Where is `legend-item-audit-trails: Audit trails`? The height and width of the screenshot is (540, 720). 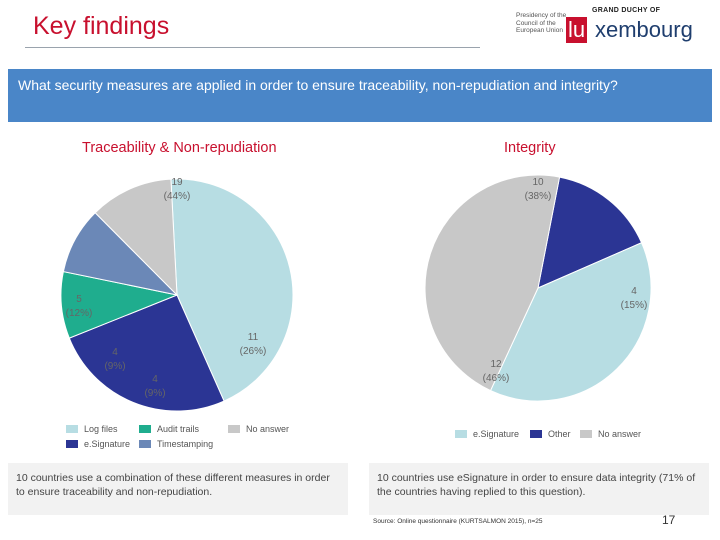 legend-item-audit-trails: Audit trails is located at coordinates (169, 429).